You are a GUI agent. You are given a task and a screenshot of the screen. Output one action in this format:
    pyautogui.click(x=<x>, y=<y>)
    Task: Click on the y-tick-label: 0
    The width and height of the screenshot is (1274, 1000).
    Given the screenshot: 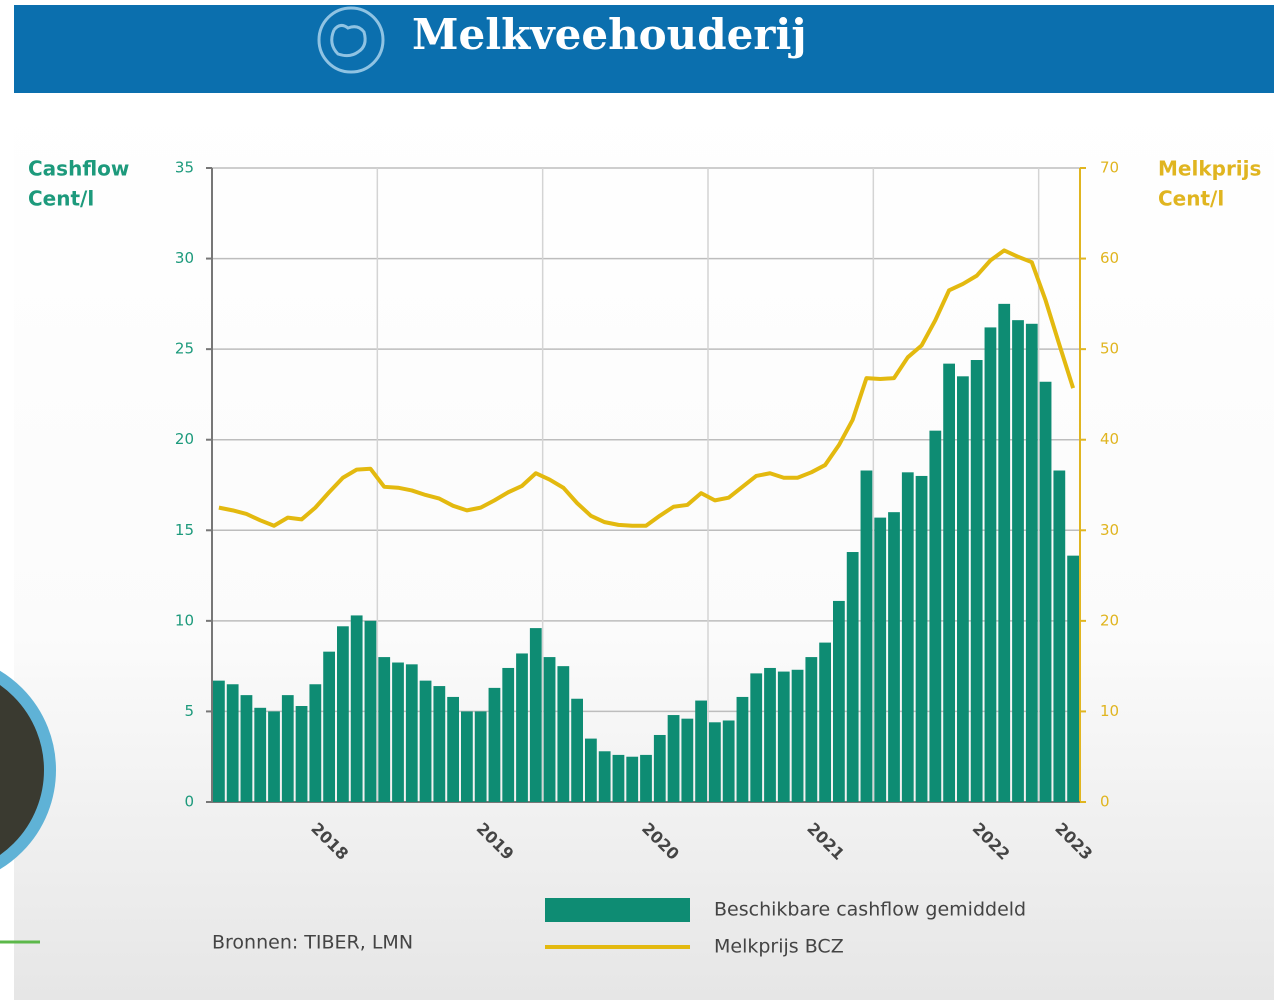 What is the action you would take?
    pyautogui.click(x=189, y=802)
    